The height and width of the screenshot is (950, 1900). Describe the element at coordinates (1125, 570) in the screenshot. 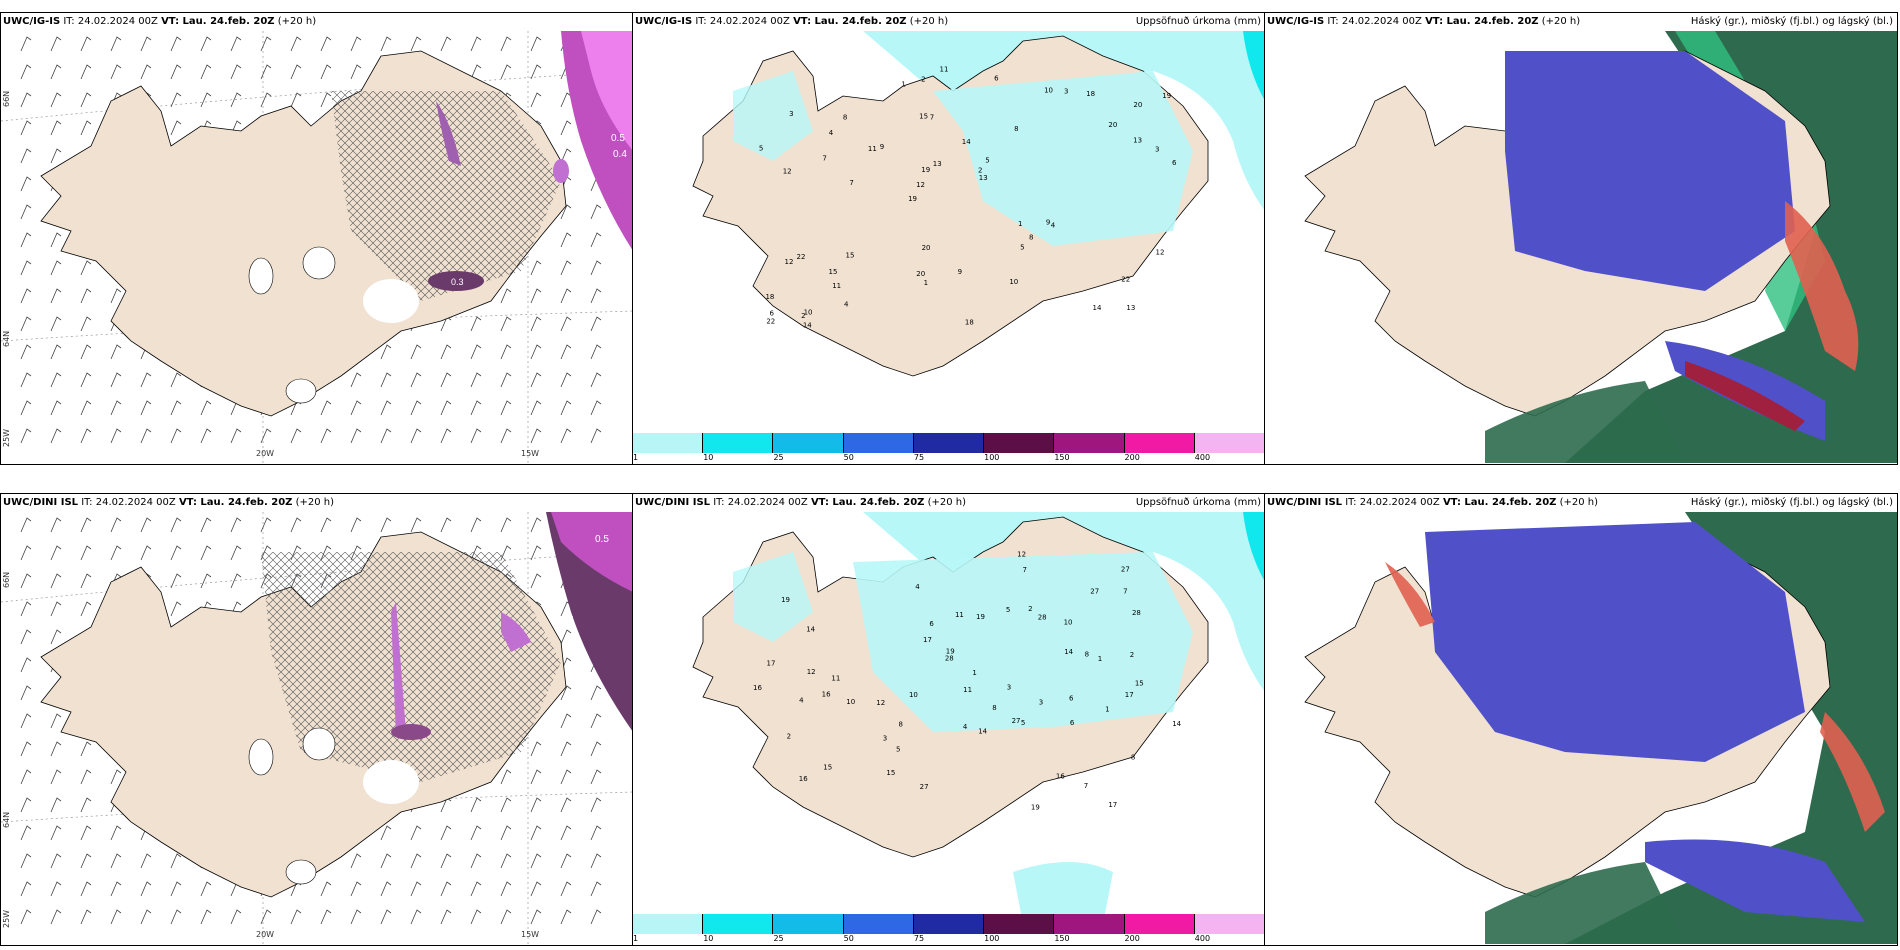

I see `precip-value: 27` at that location.